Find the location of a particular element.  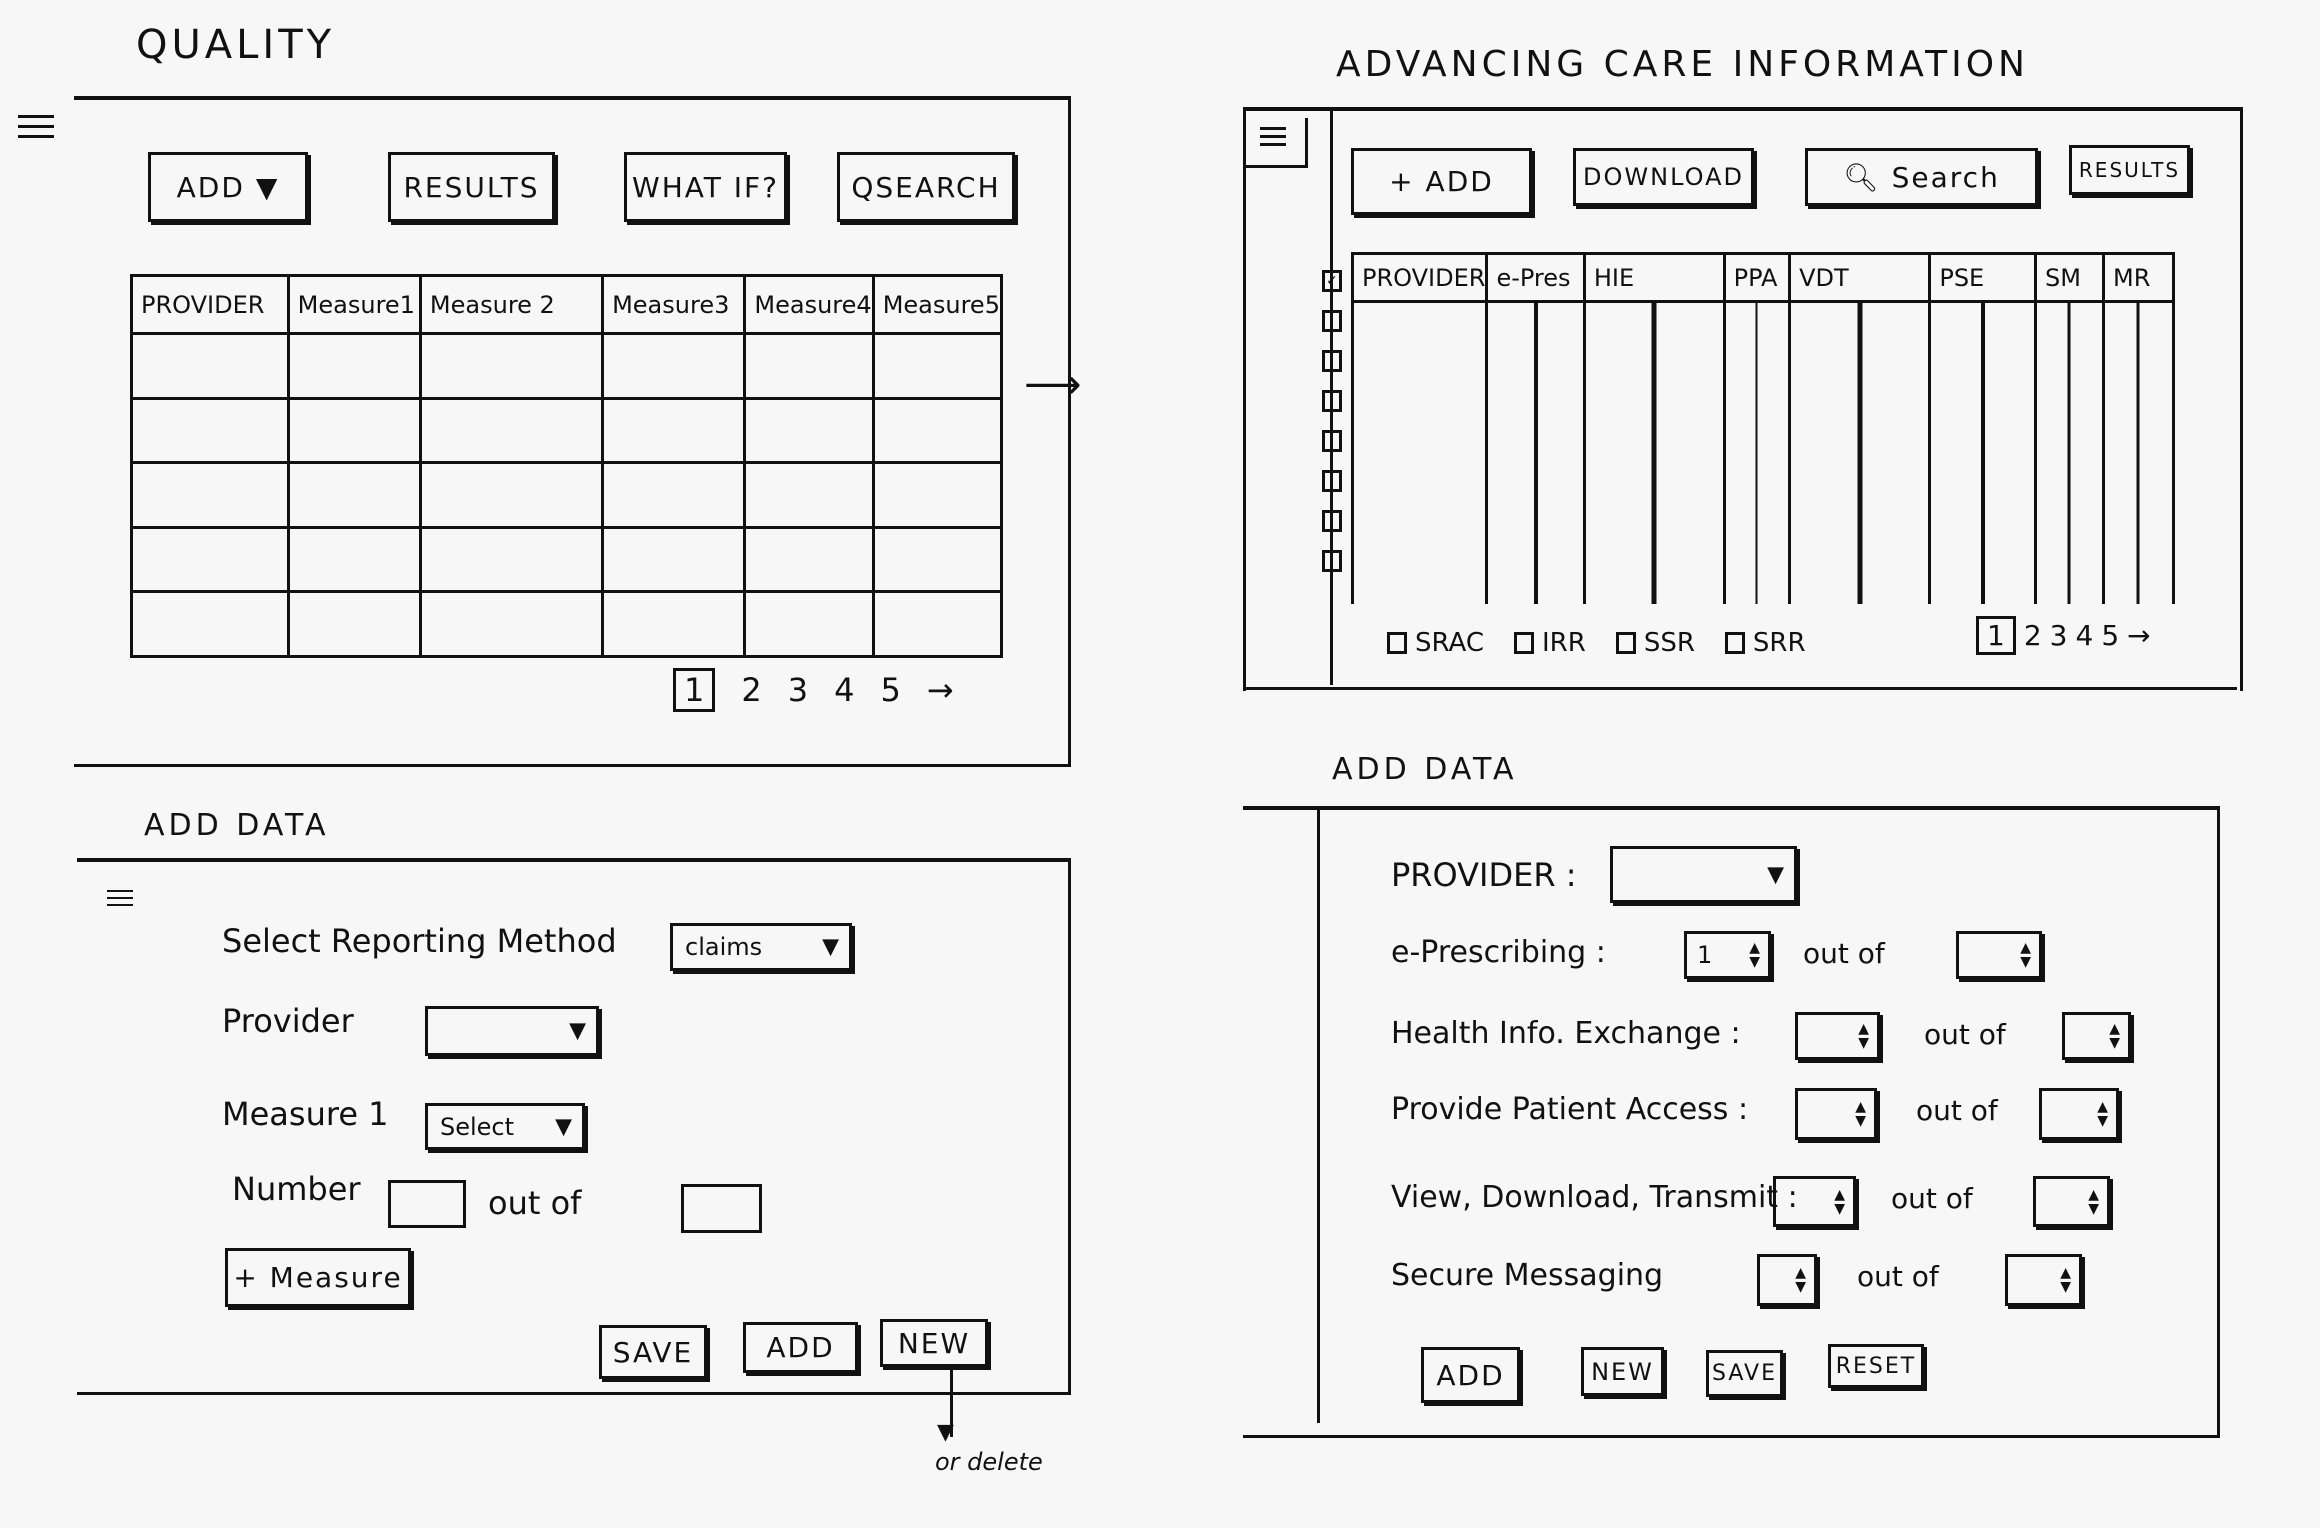

filter-option: SSR is located at coordinates (1655, 643).